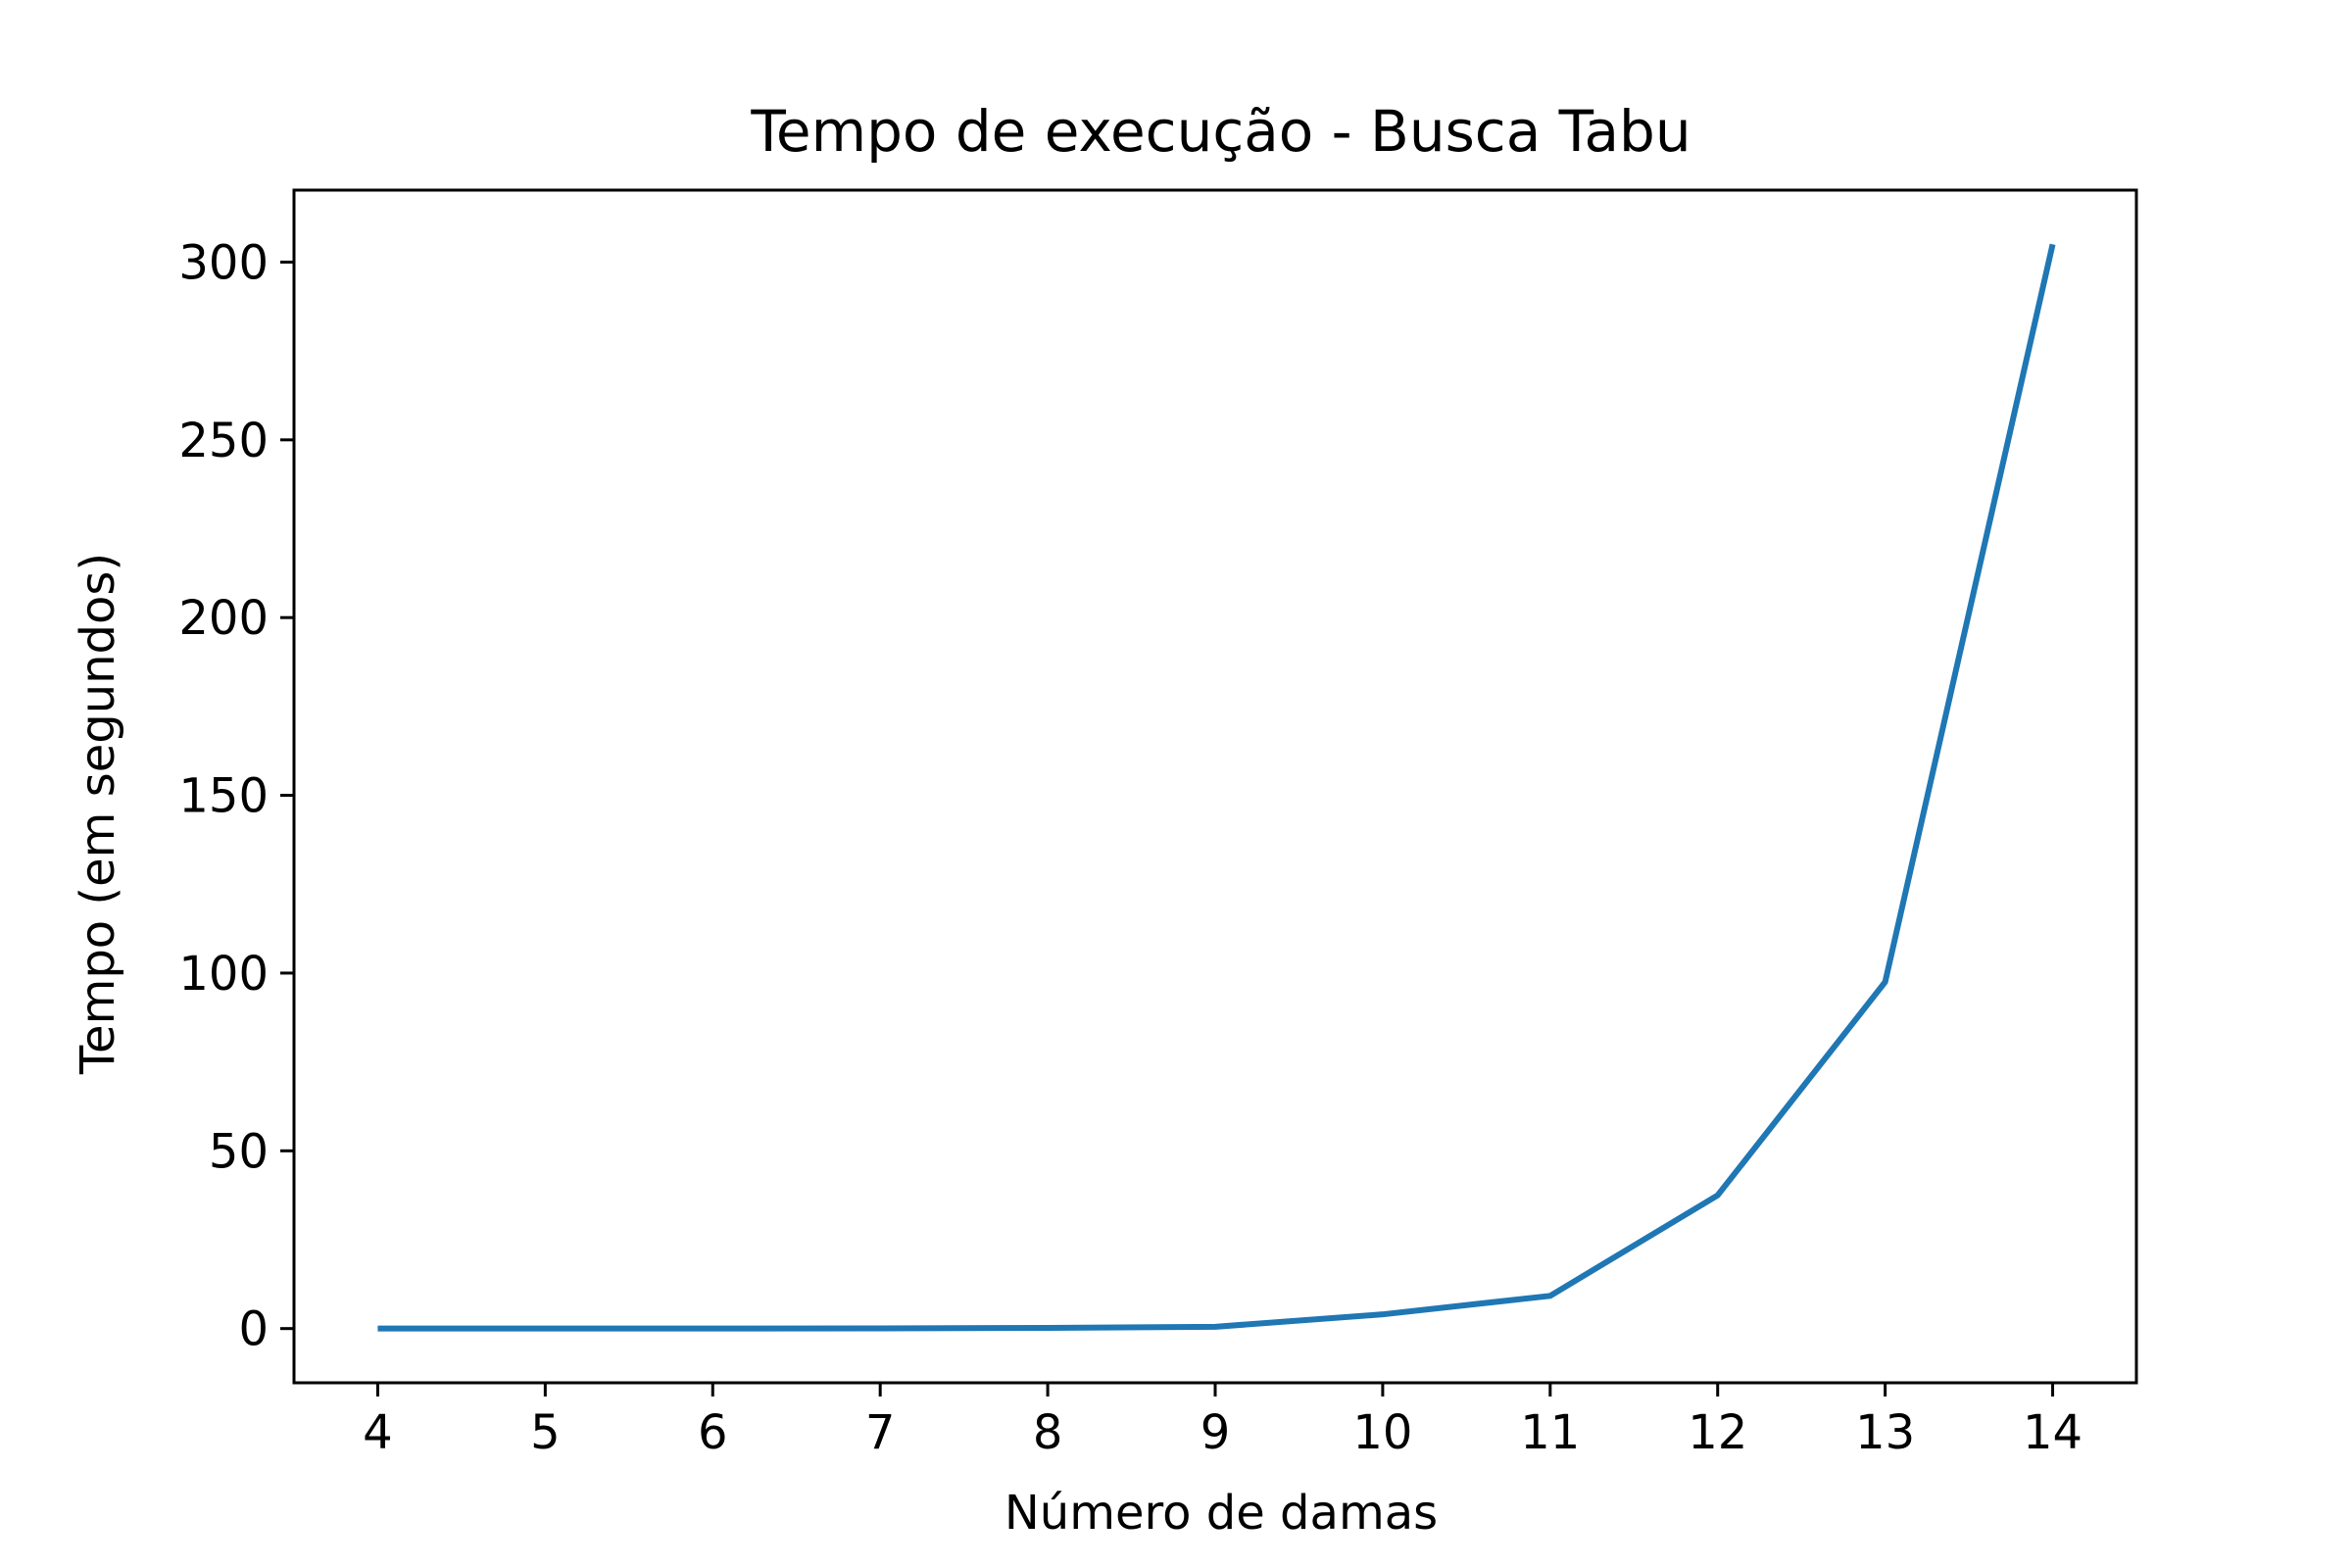 Image resolution: width=2352 pixels, height=1568 pixels. Describe the element at coordinates (98, 814) in the screenshot. I see `y-axis-title: Tempo (em segundos)` at that location.